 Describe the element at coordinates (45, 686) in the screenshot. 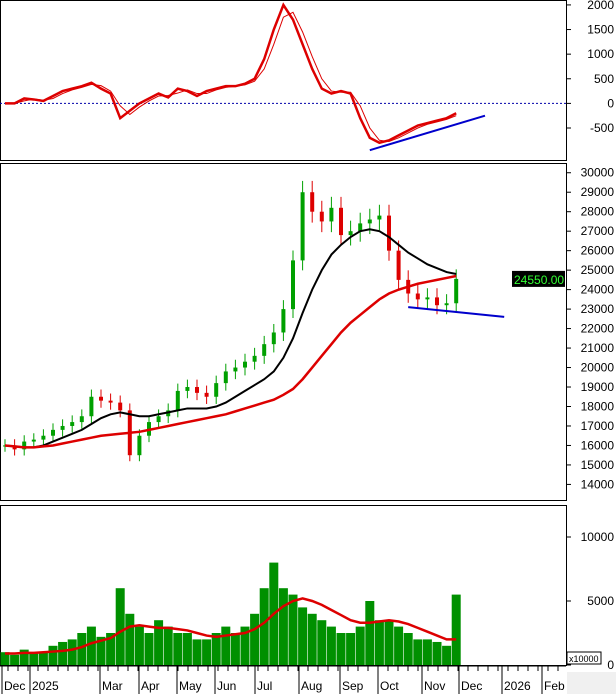

I see `x-tick-label: 2025` at that location.